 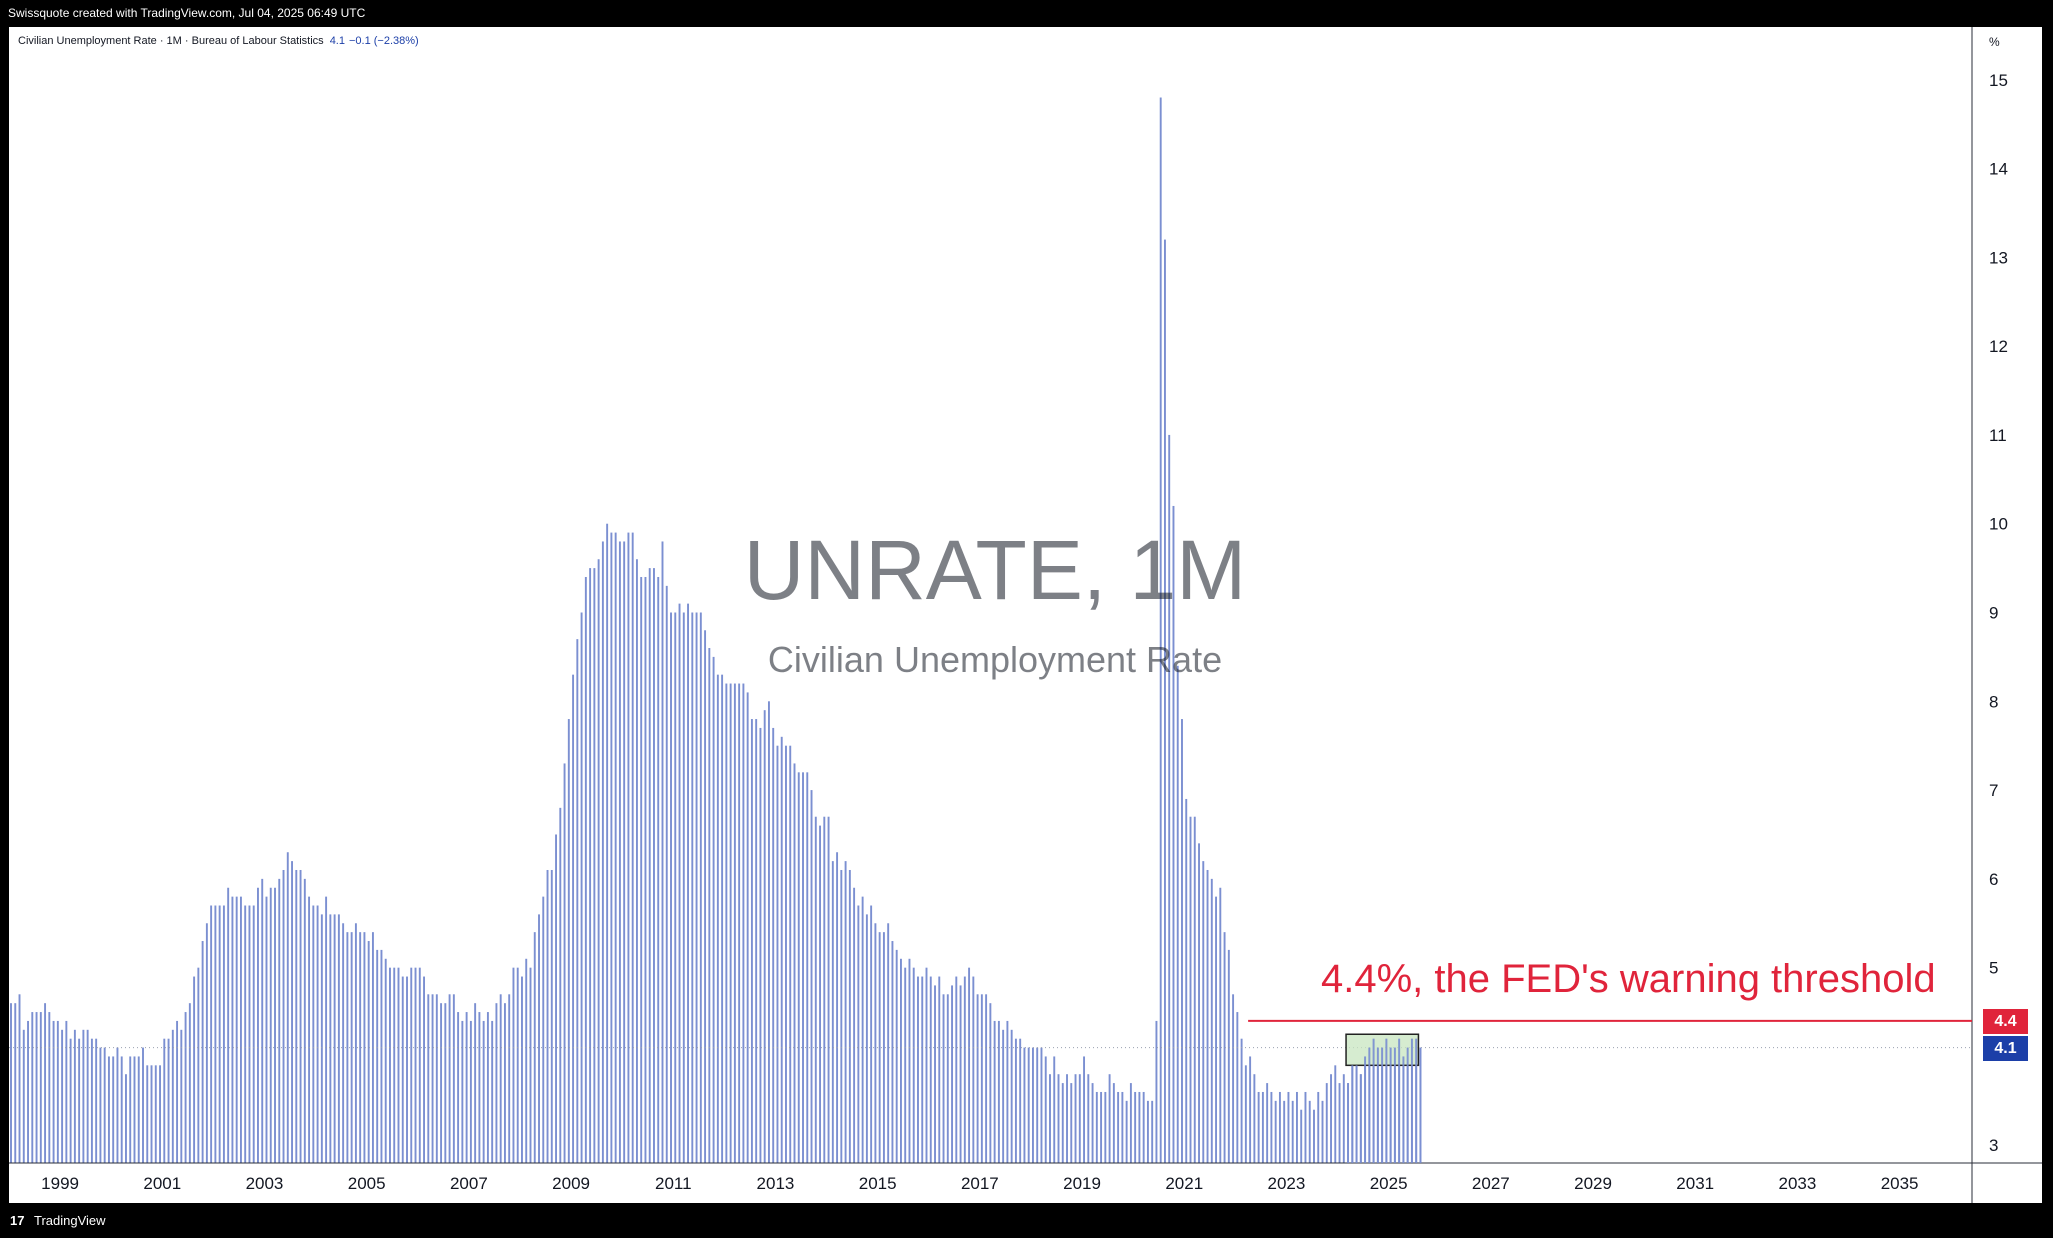 I want to click on tradingview-logo-icon: 17, so click(x=17, y=1220).